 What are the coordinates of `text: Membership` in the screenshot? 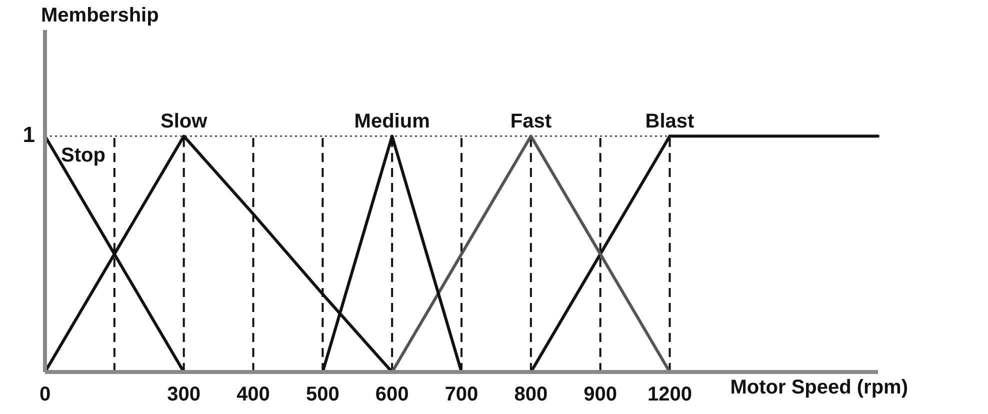 It's located at (100, 15).